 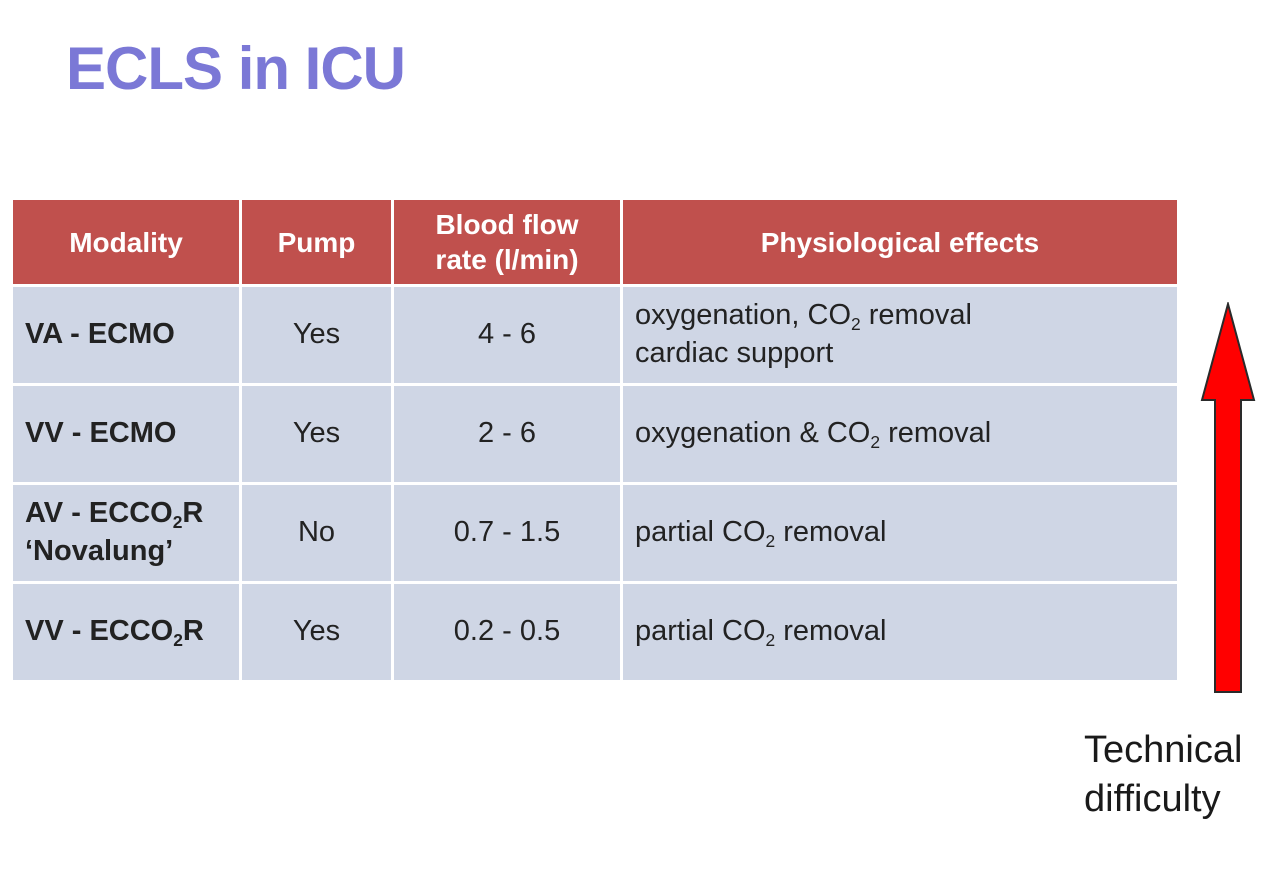 What do you see at coordinates (236, 68) in the screenshot?
I see `page-title: ECLS in ICU` at bounding box center [236, 68].